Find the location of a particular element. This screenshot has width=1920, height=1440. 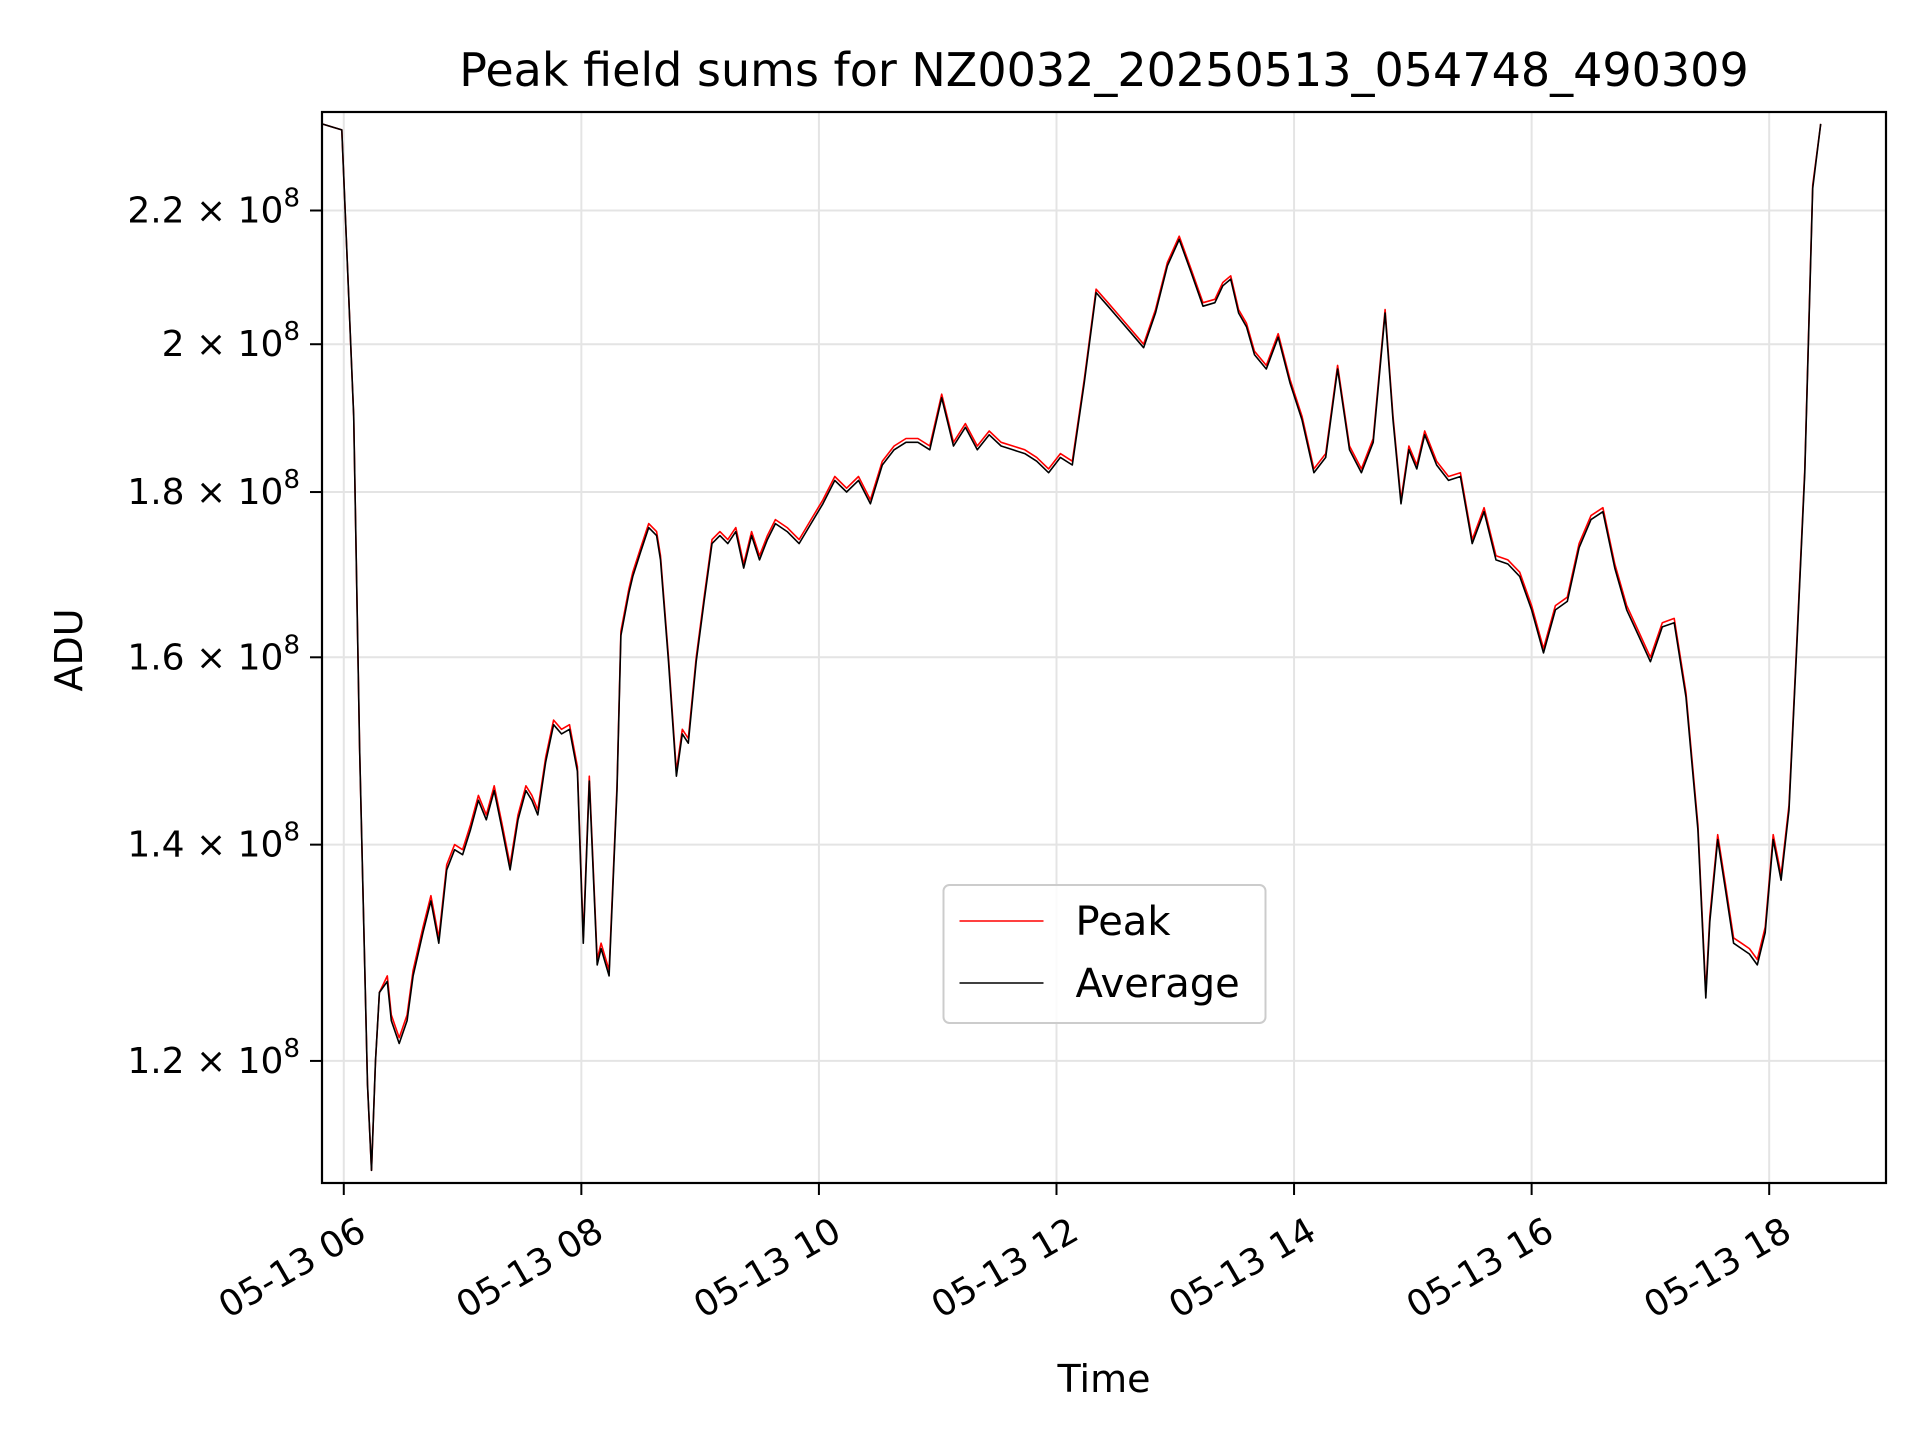

y-axis-label: ADU is located at coordinates (69, 649).